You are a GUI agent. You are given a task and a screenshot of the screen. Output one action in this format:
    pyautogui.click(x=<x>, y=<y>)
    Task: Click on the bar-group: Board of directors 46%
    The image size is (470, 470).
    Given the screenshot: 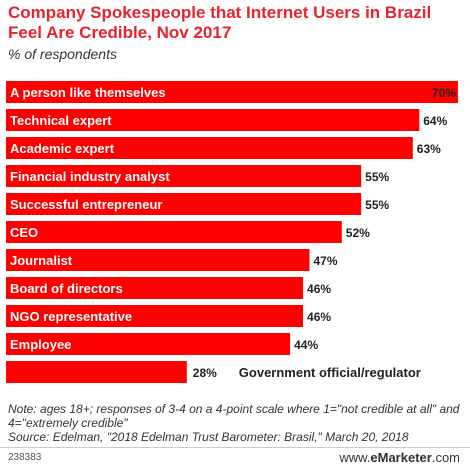 What is the action you would take?
    pyautogui.click(x=168, y=288)
    